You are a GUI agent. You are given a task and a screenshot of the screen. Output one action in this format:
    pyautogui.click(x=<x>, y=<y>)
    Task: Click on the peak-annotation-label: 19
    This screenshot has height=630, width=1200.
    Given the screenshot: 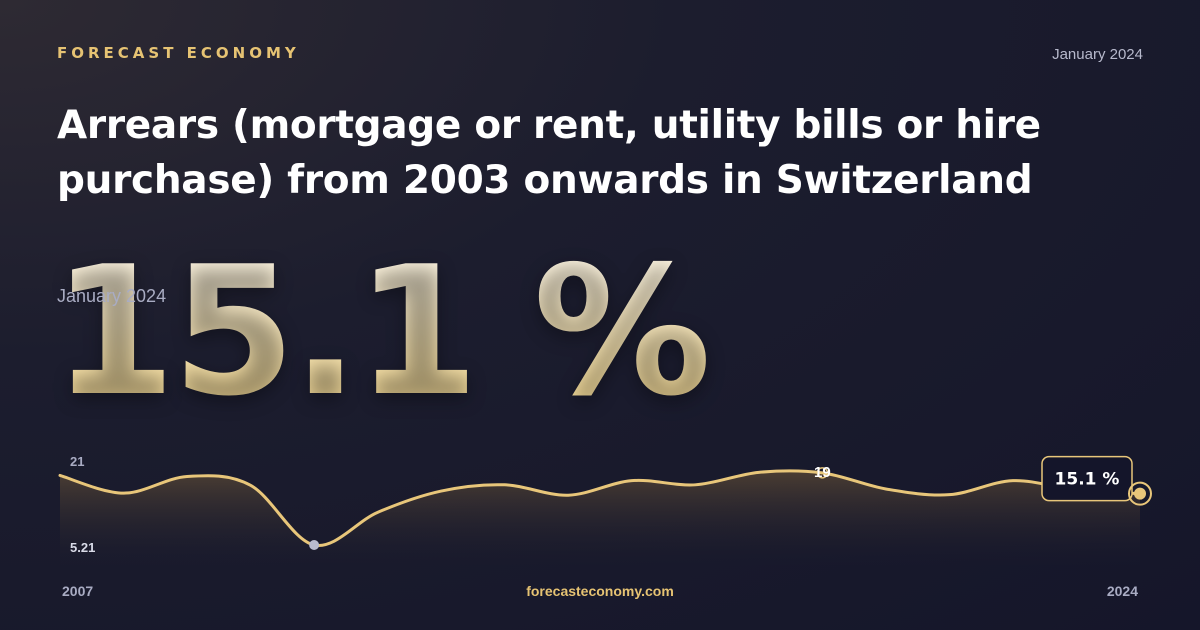 What is the action you would take?
    pyautogui.click(x=822, y=472)
    